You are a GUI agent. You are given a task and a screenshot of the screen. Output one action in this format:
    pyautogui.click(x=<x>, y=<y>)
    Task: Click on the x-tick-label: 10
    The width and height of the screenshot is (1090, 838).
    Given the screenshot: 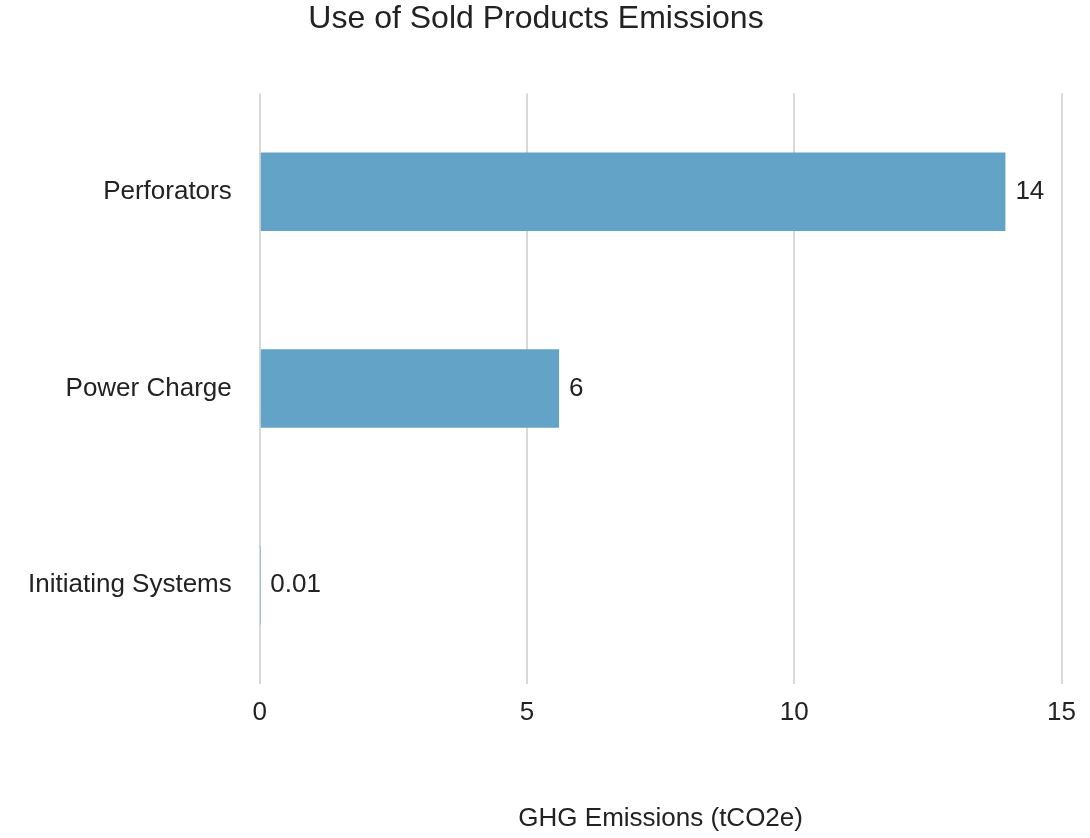 What is the action you would take?
    pyautogui.click(x=794, y=711)
    